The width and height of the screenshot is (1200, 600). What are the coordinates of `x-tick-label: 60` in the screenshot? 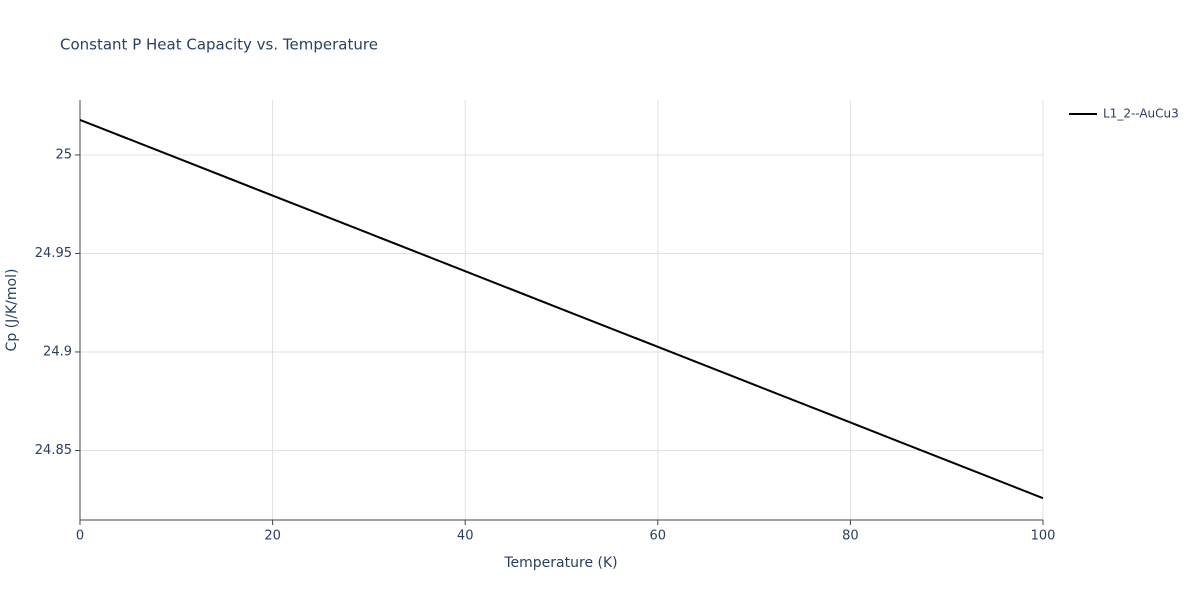 It's located at (658, 536).